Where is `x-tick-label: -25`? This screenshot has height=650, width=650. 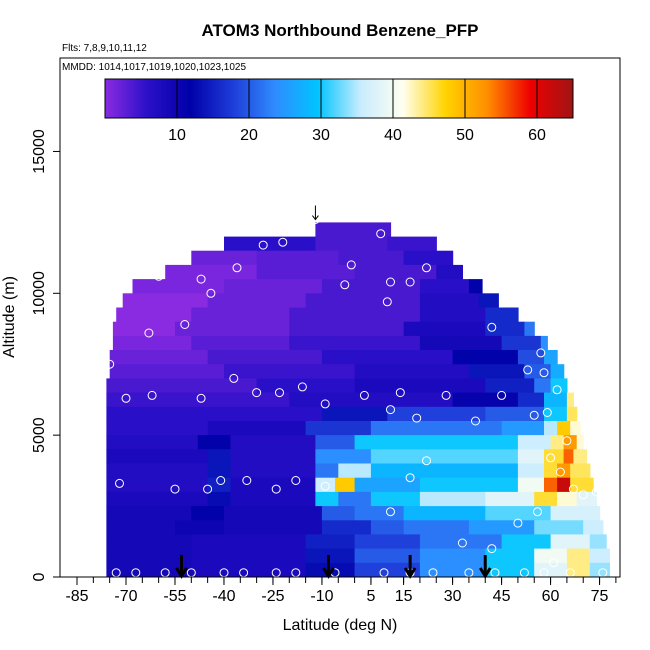
x-tick-label: -25 is located at coordinates (272, 596).